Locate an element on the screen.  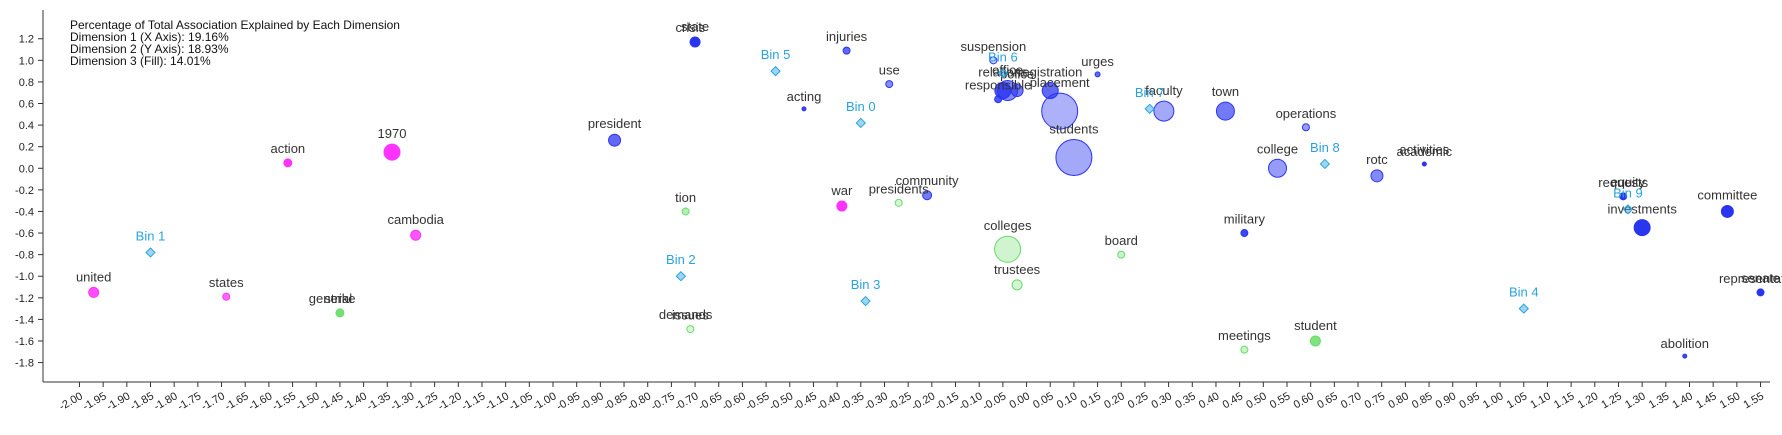
x-tick-label: 0.90 is located at coordinates (1446, 400).